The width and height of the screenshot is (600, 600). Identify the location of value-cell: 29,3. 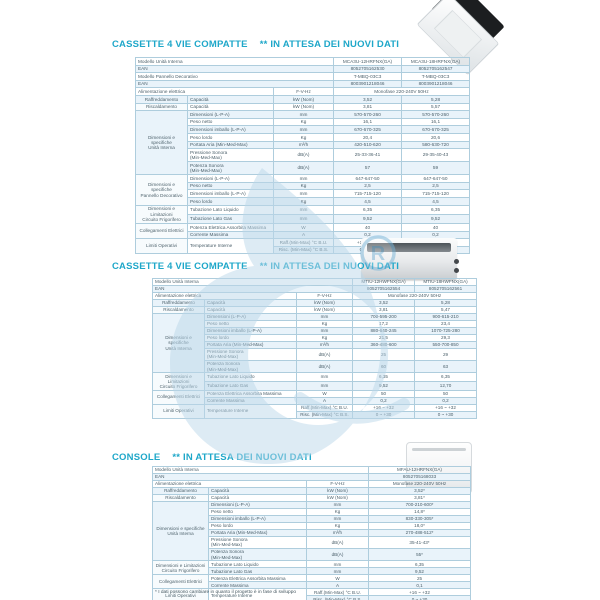
(446, 337).